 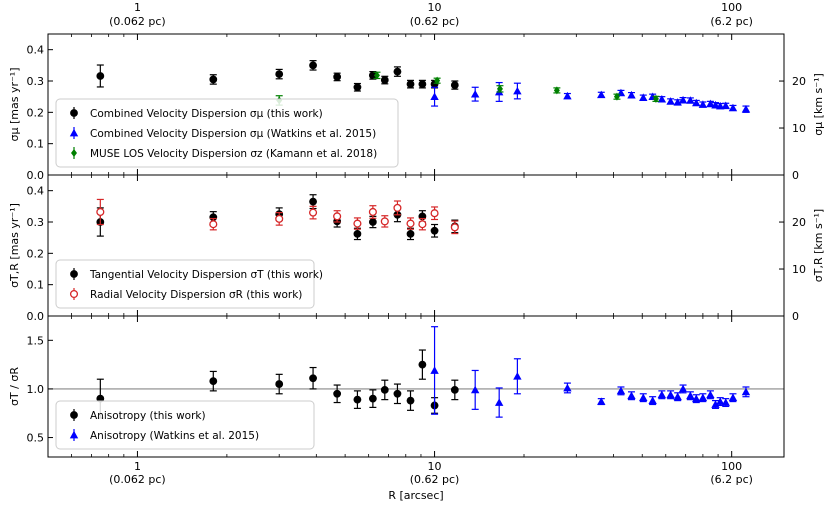 What do you see at coordinates (435, 479) in the screenshot?
I see `bottom-x-tick-sublabel: (0.62 pc)` at bounding box center [435, 479].